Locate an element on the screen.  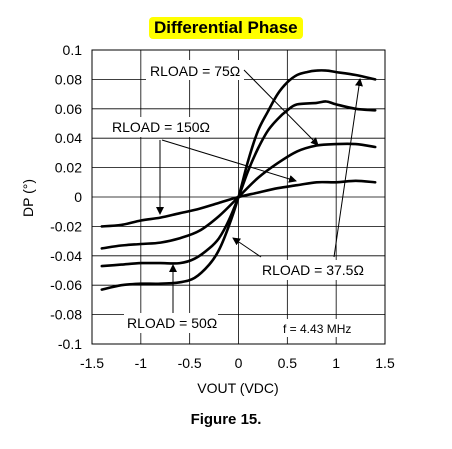
label-rload-50-text: RLOAD = 50Ω is located at coordinates (172, 323).